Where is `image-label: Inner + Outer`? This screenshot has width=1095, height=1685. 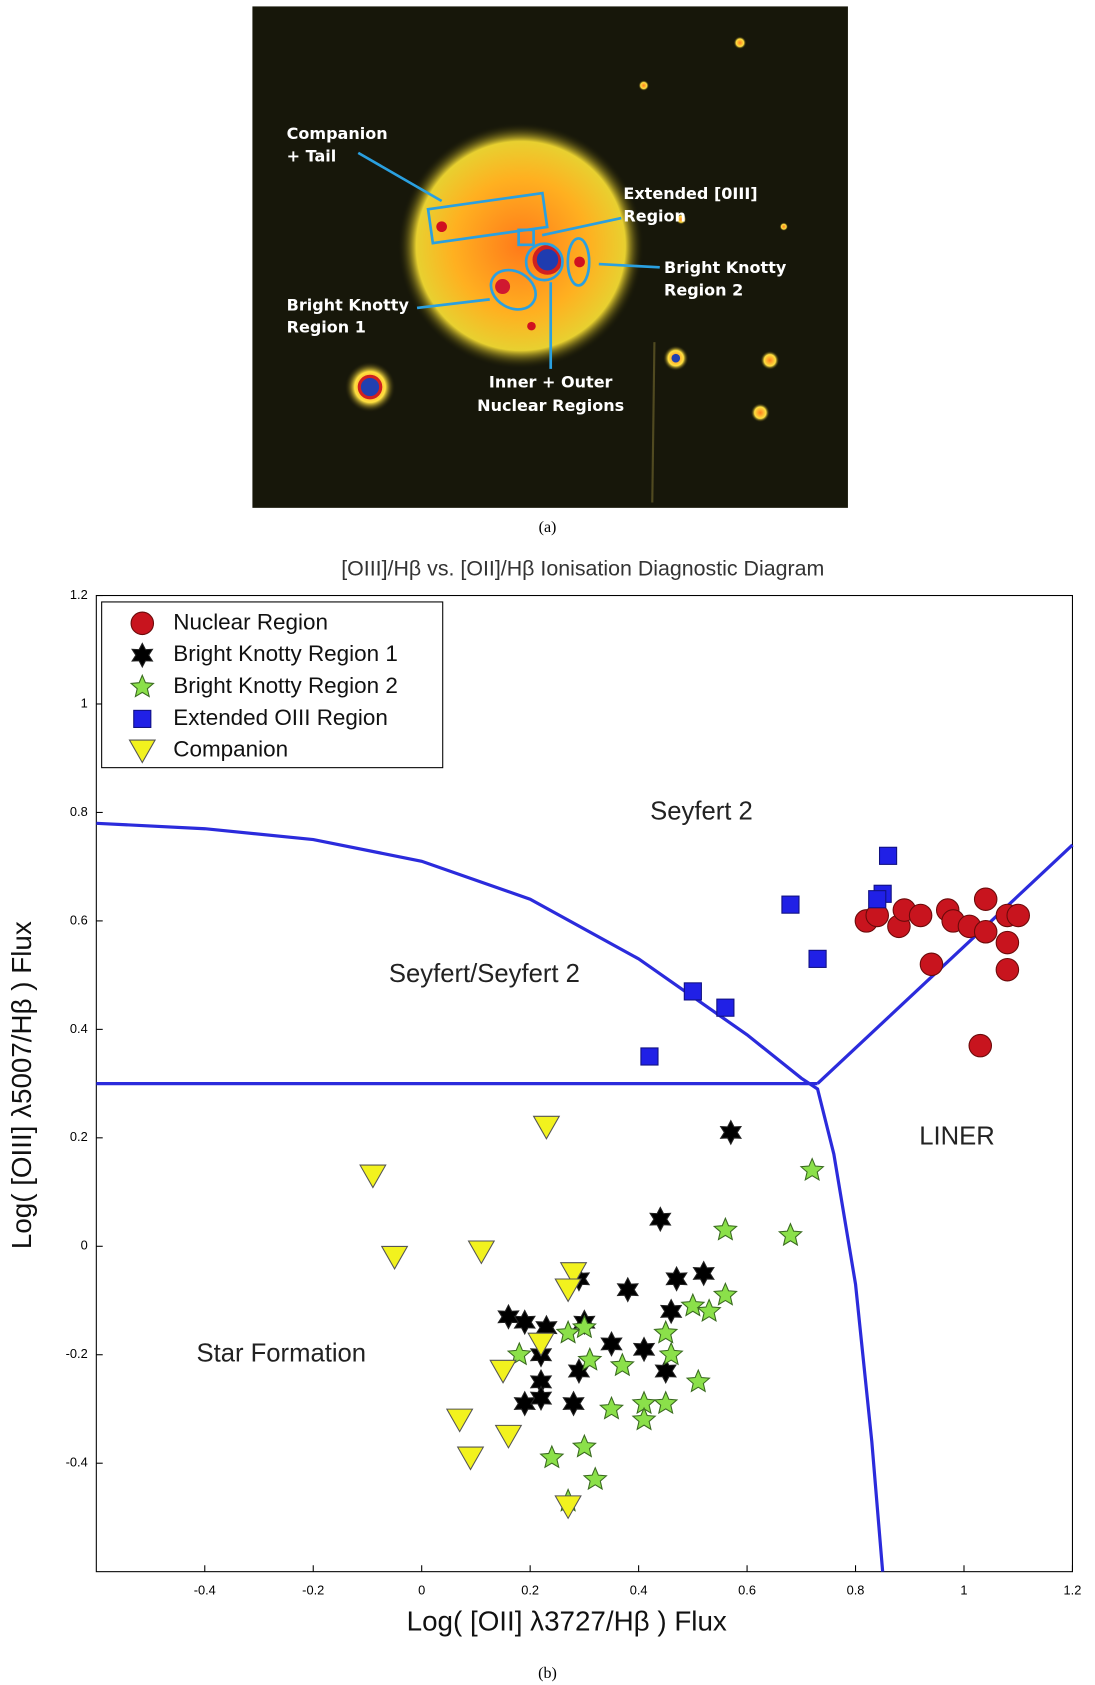 image-label: Inner + Outer is located at coordinates (551, 381).